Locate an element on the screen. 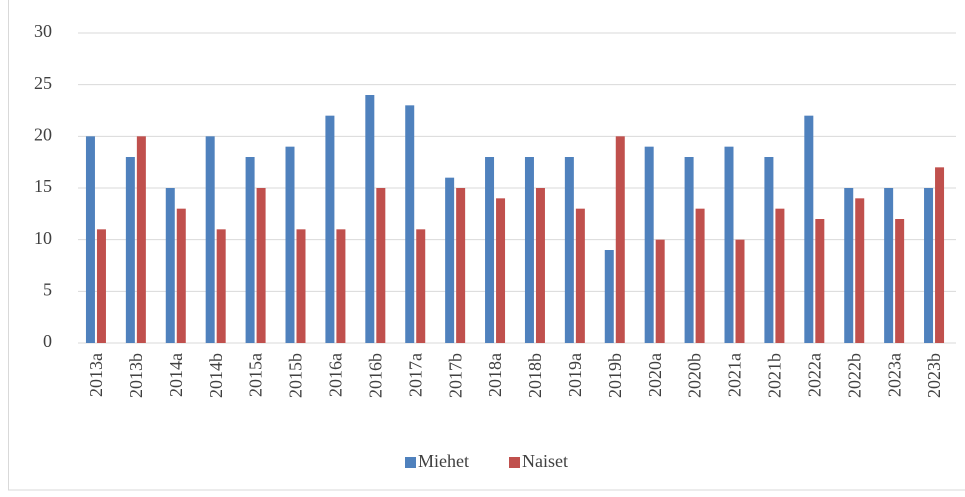 Image resolution: width=965 pixels, height=497 pixels. x-tick-label: 2023b is located at coordinates (934, 375).